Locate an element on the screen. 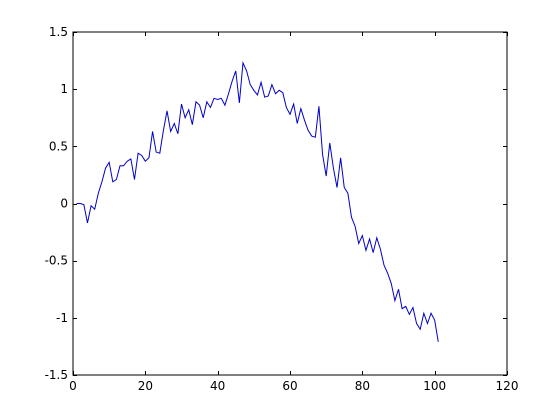 The width and height of the screenshot is (560, 420). y-tick-label: -0.5 is located at coordinates (56, 261).